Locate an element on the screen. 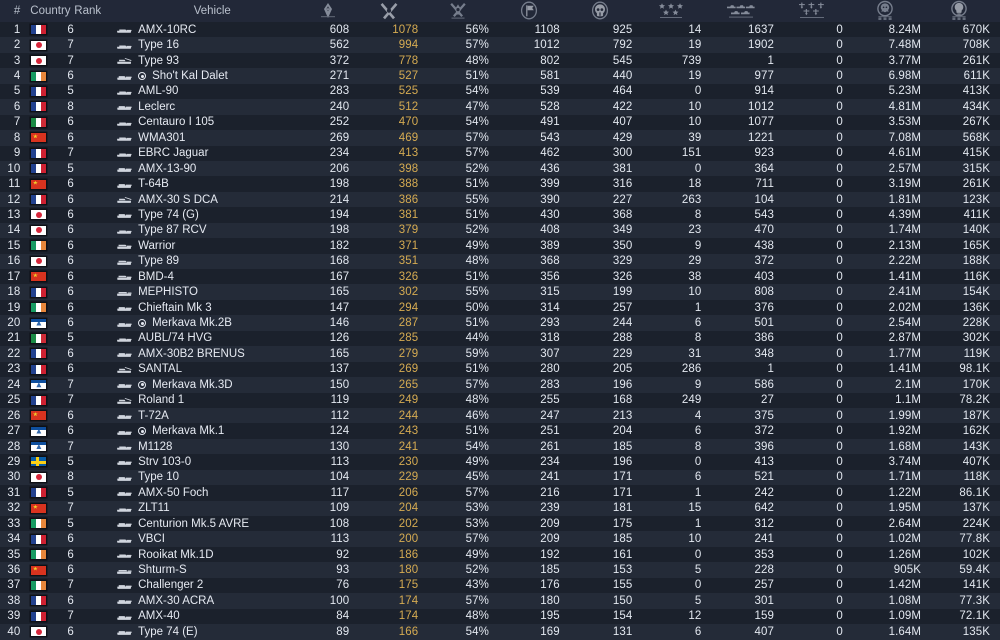 Image resolution: width=1000 pixels, height=640 pixels. table-row: 6 8 Leclerc 240 512 47% 528 422 10 1012 0 4.81M 434K is located at coordinates (500, 107).